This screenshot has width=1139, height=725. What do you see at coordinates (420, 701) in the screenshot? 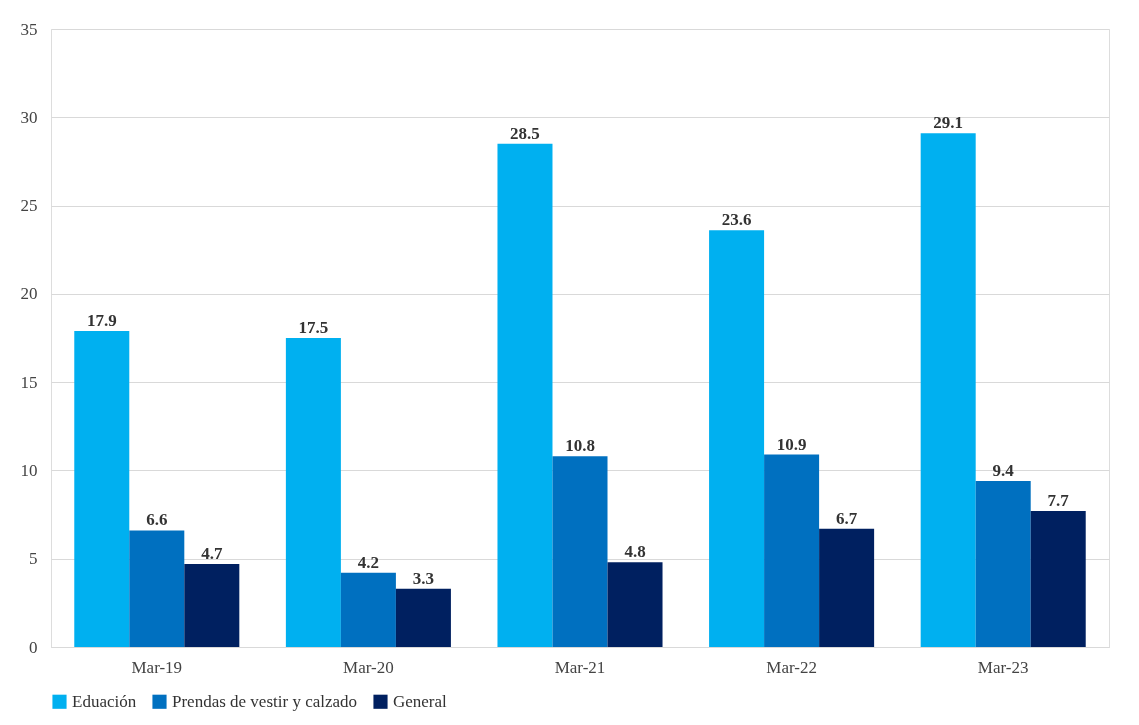
I see `legend-label: General` at bounding box center [420, 701].